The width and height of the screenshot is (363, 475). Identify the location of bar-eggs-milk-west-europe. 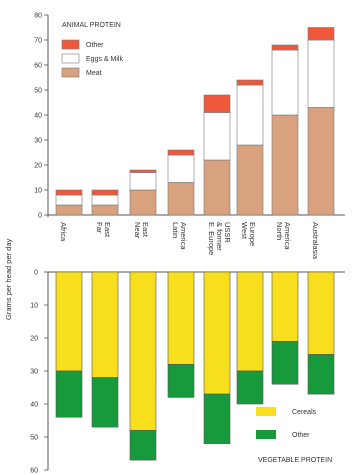
(250, 115).